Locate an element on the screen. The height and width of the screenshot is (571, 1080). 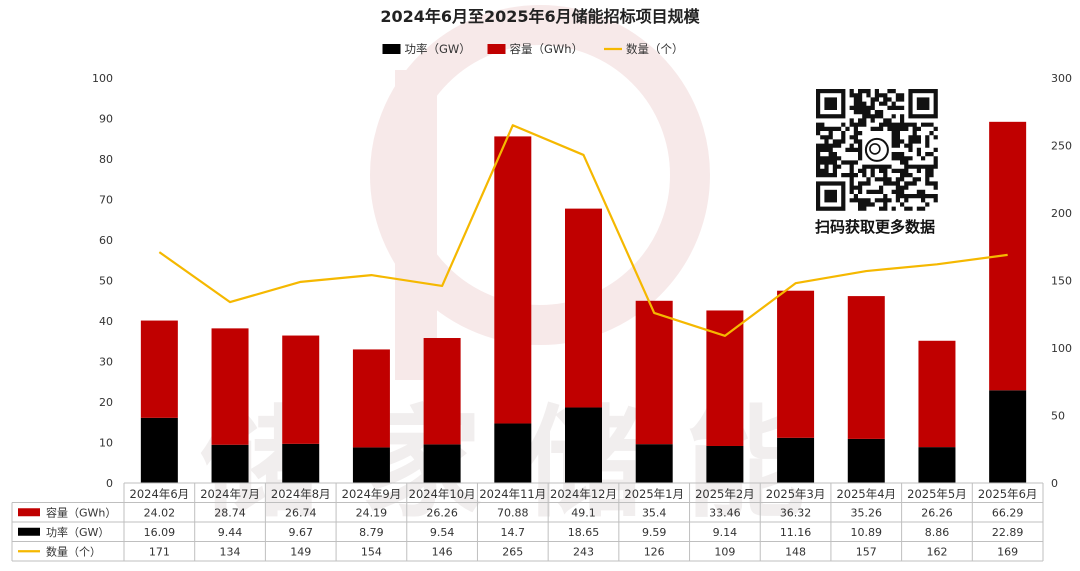
qr-modules is located at coordinates (877, 150).